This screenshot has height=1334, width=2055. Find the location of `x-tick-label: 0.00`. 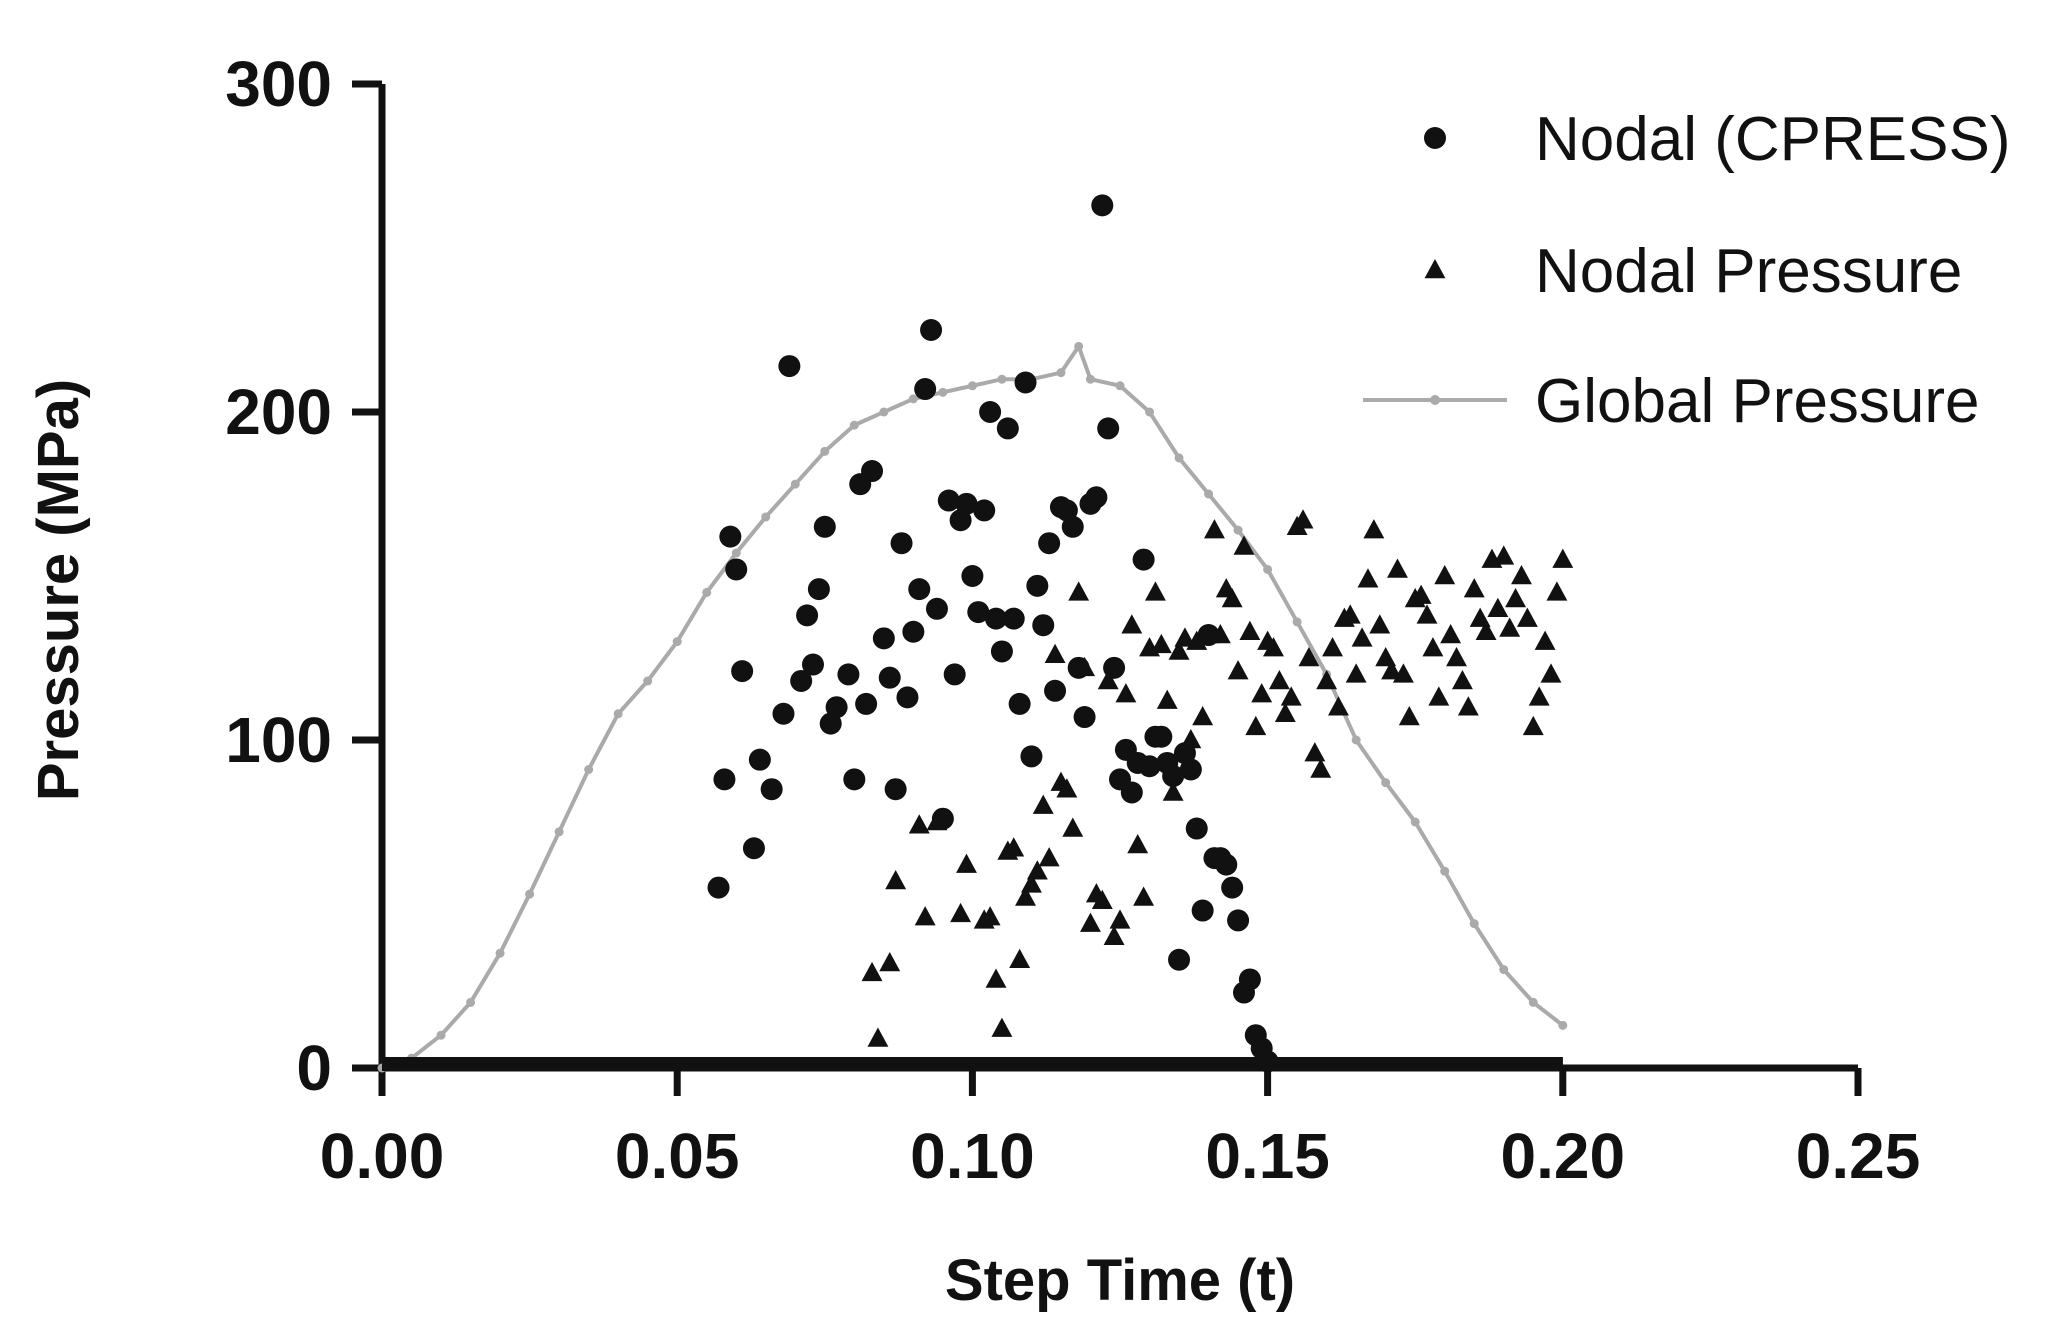

x-tick-label: 0.00 is located at coordinates (382, 1156).